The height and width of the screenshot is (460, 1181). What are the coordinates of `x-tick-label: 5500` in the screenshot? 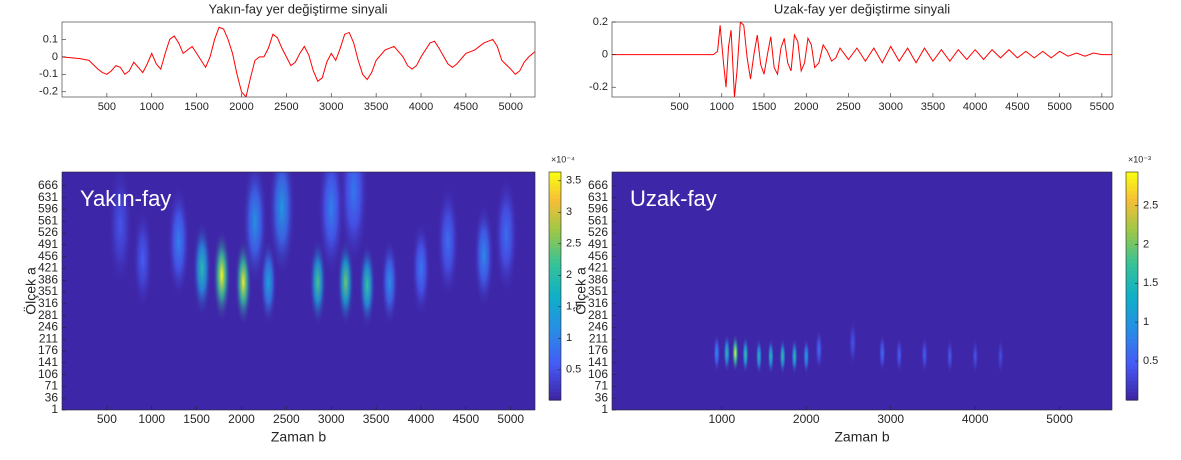 It's located at (1102, 107).